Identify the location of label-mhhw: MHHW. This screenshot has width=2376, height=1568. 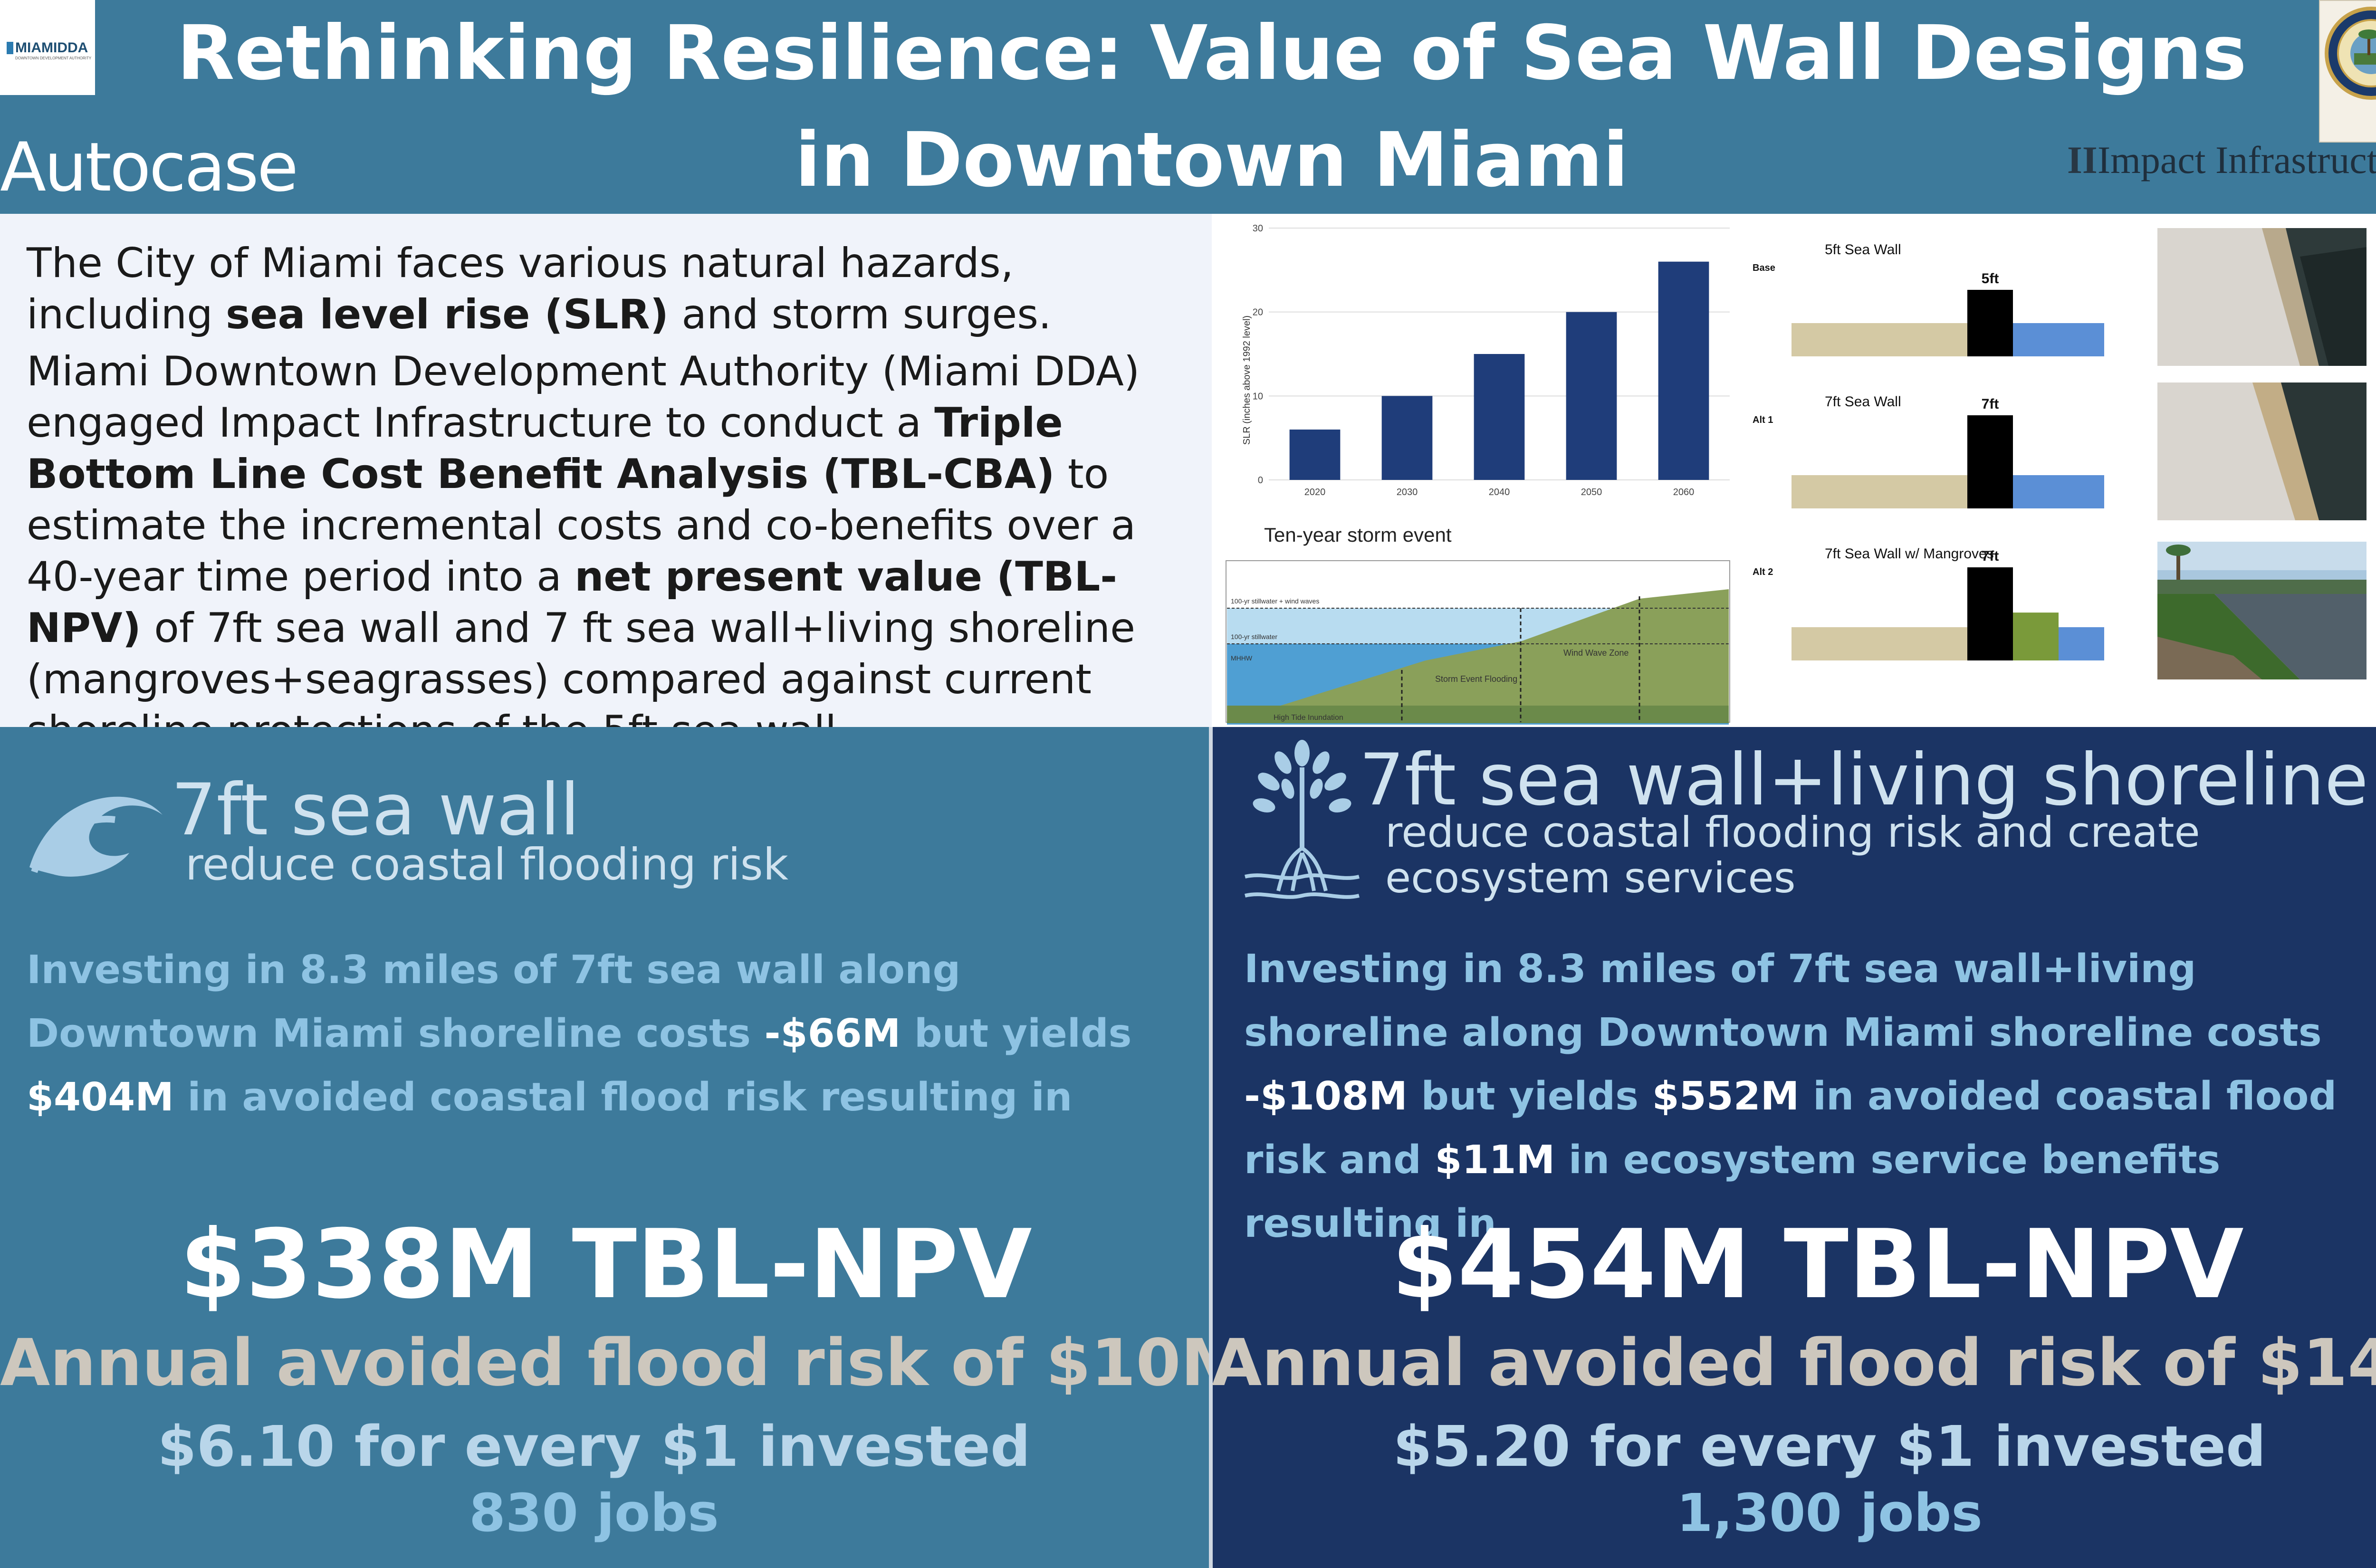
(1242, 658).